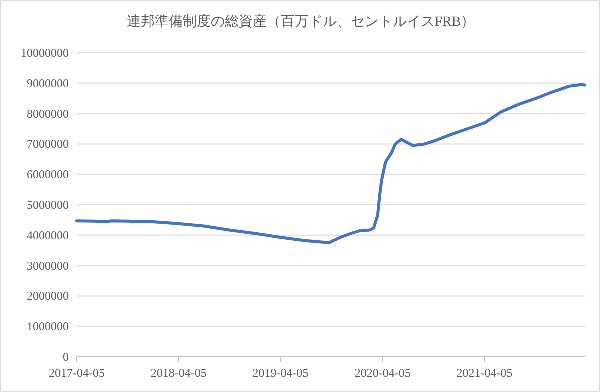 Image resolution: width=600 pixels, height=392 pixels. What do you see at coordinates (48, 265) in the screenshot?
I see `y-tick-label: 3000000` at bounding box center [48, 265].